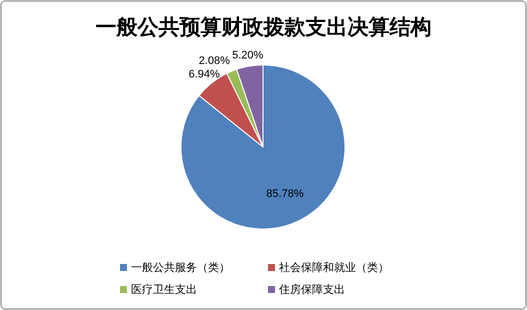 Image resolution: width=527 pixels, height=310 pixels. What do you see at coordinates (264, 27) in the screenshot?
I see `chart-title: 一般公共预算财政拨款支出决算结构` at bounding box center [264, 27].